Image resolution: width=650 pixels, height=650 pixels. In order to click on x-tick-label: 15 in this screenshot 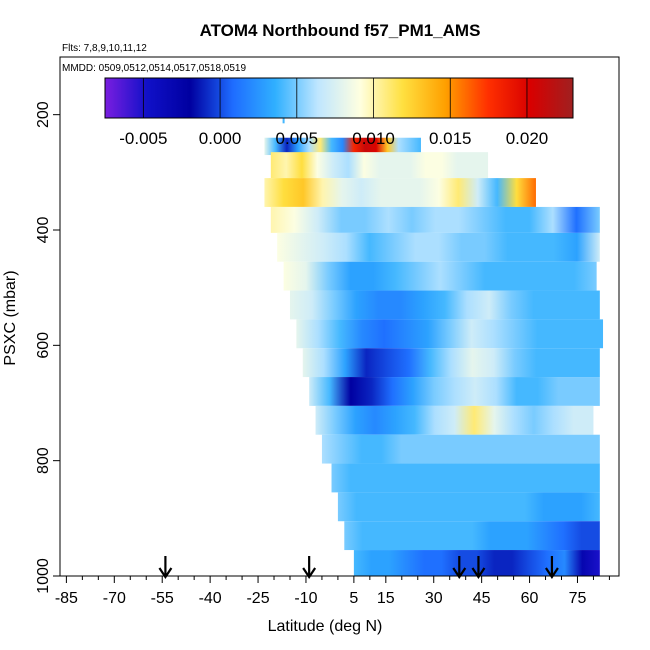, I will do `click(386, 598)`.